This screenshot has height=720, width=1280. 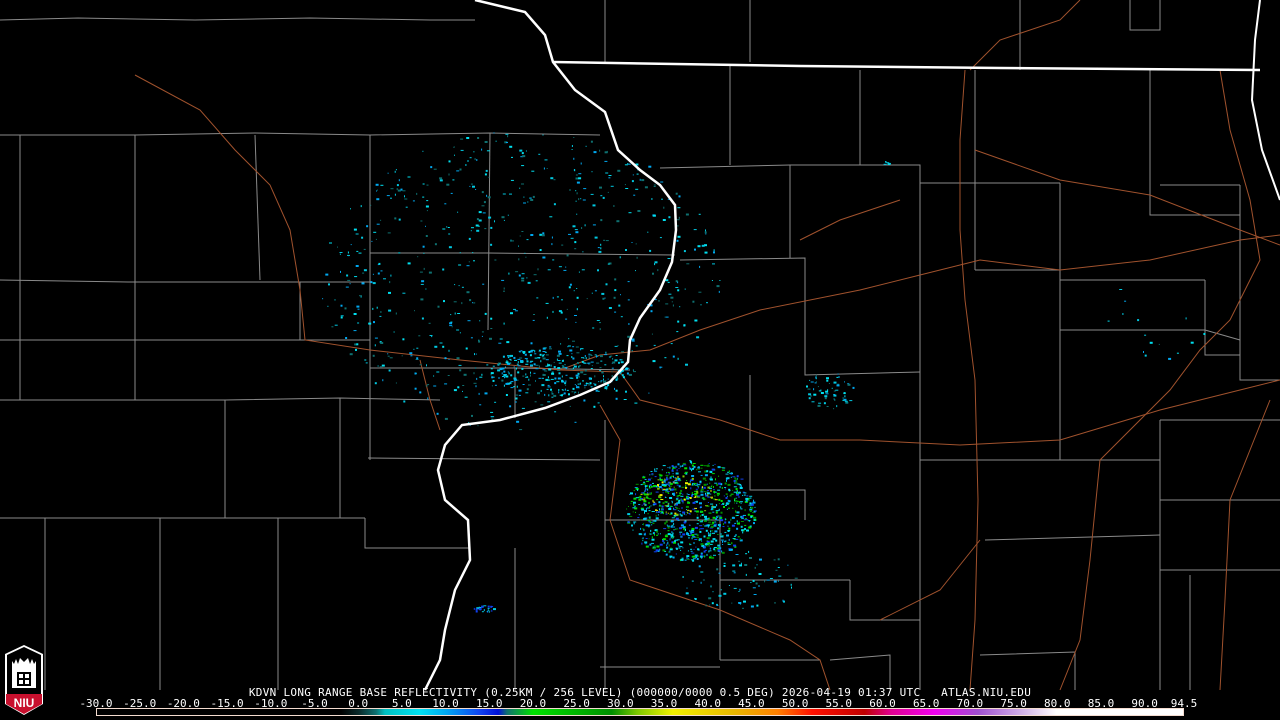 What do you see at coordinates (1259, 283) in the screenshot?
I see `county-line` at bounding box center [1259, 283].